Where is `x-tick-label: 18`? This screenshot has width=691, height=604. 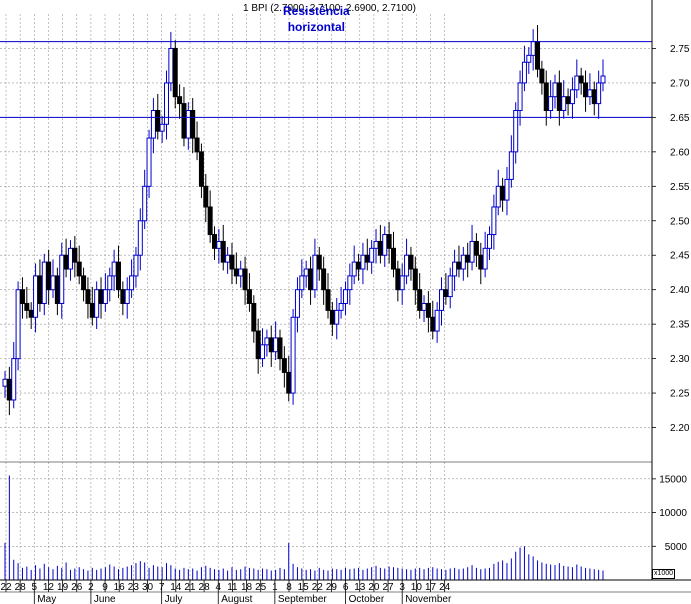 x-tick-label: 18 is located at coordinates (247, 587).